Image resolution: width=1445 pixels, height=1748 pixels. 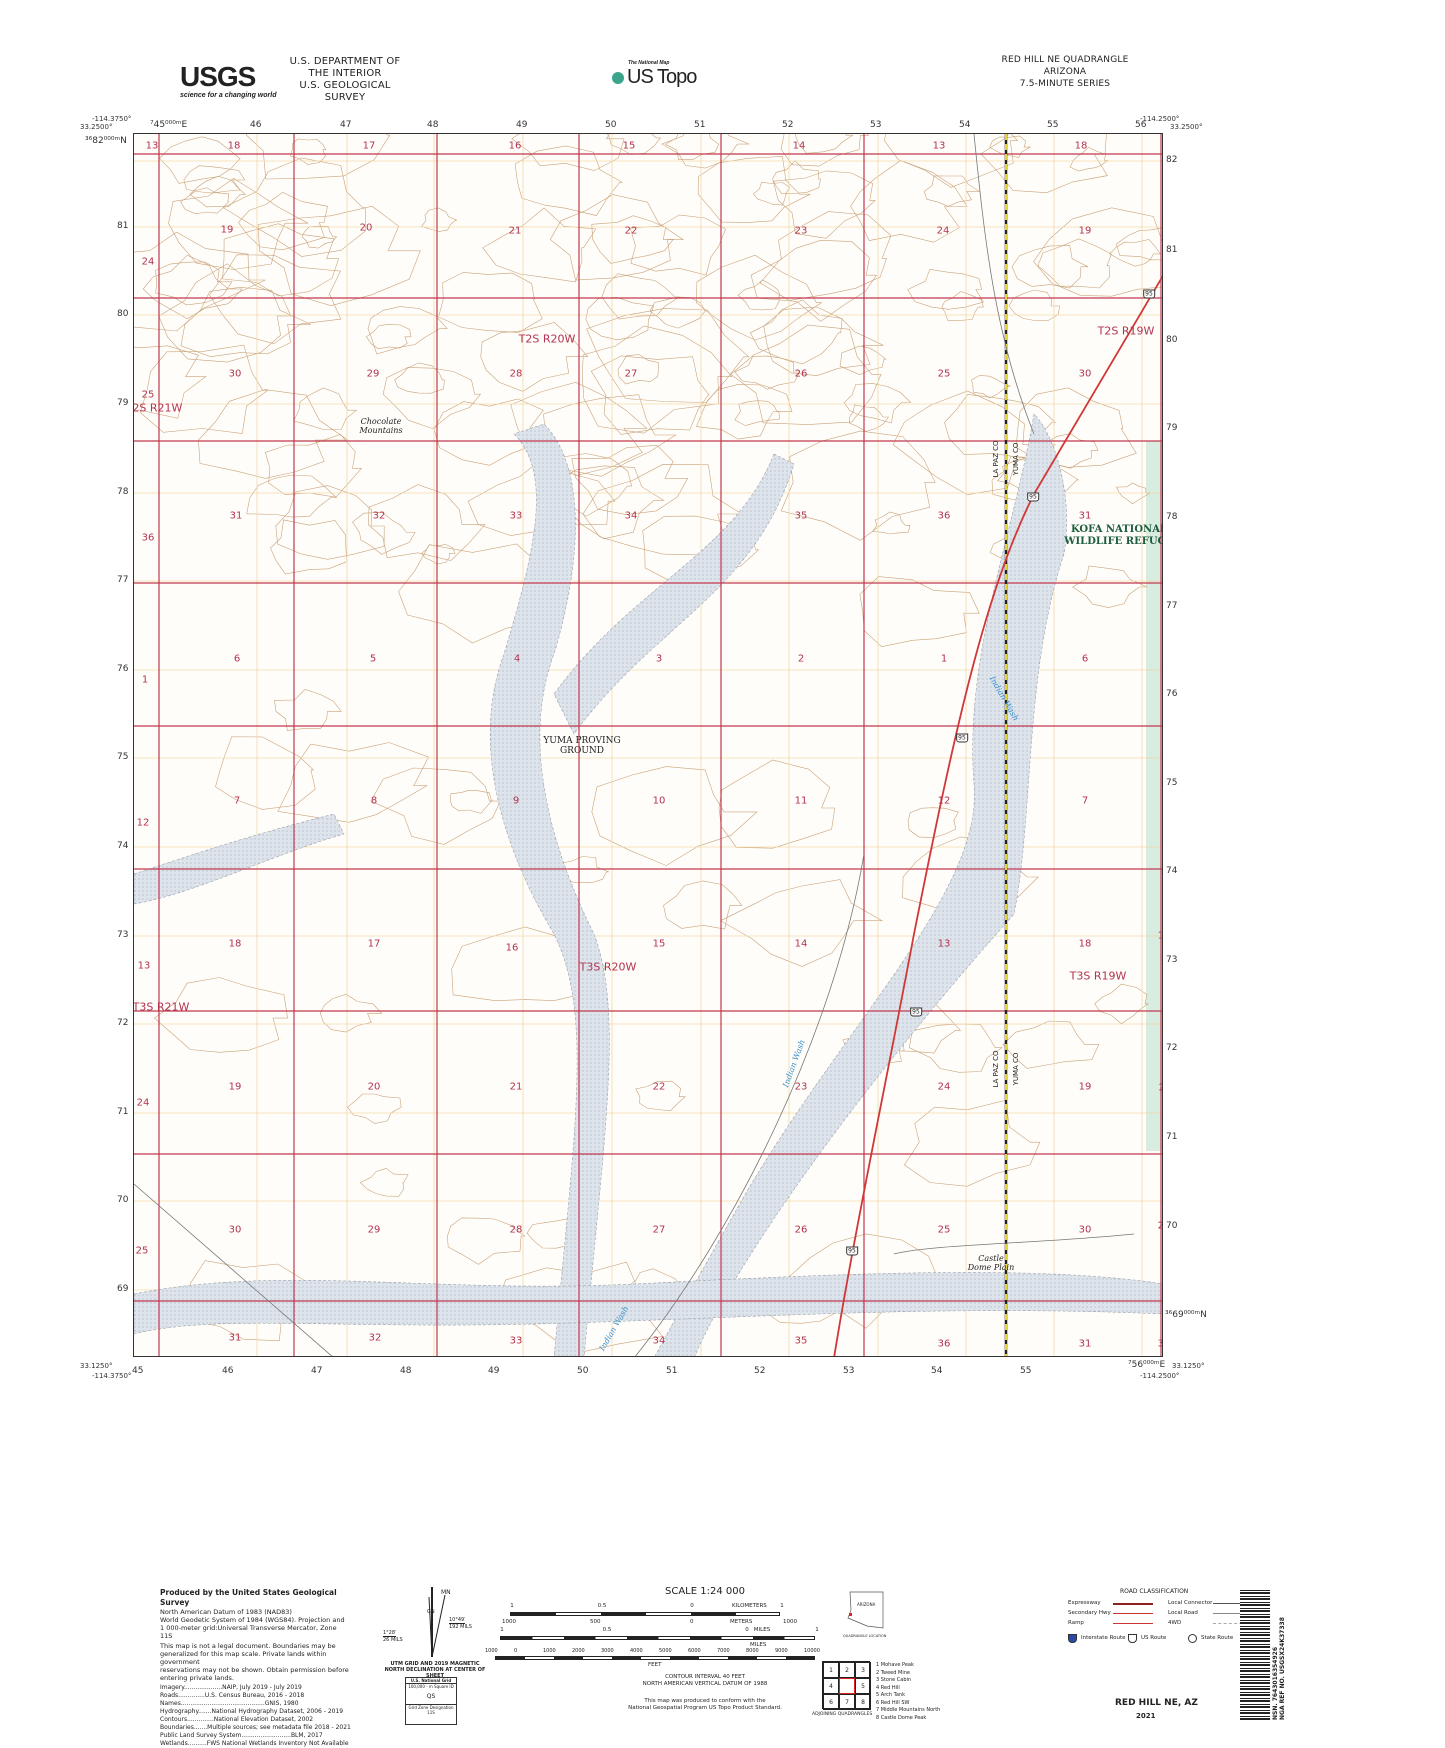 I want to click on easting-label: 51, so click(x=699, y=125).